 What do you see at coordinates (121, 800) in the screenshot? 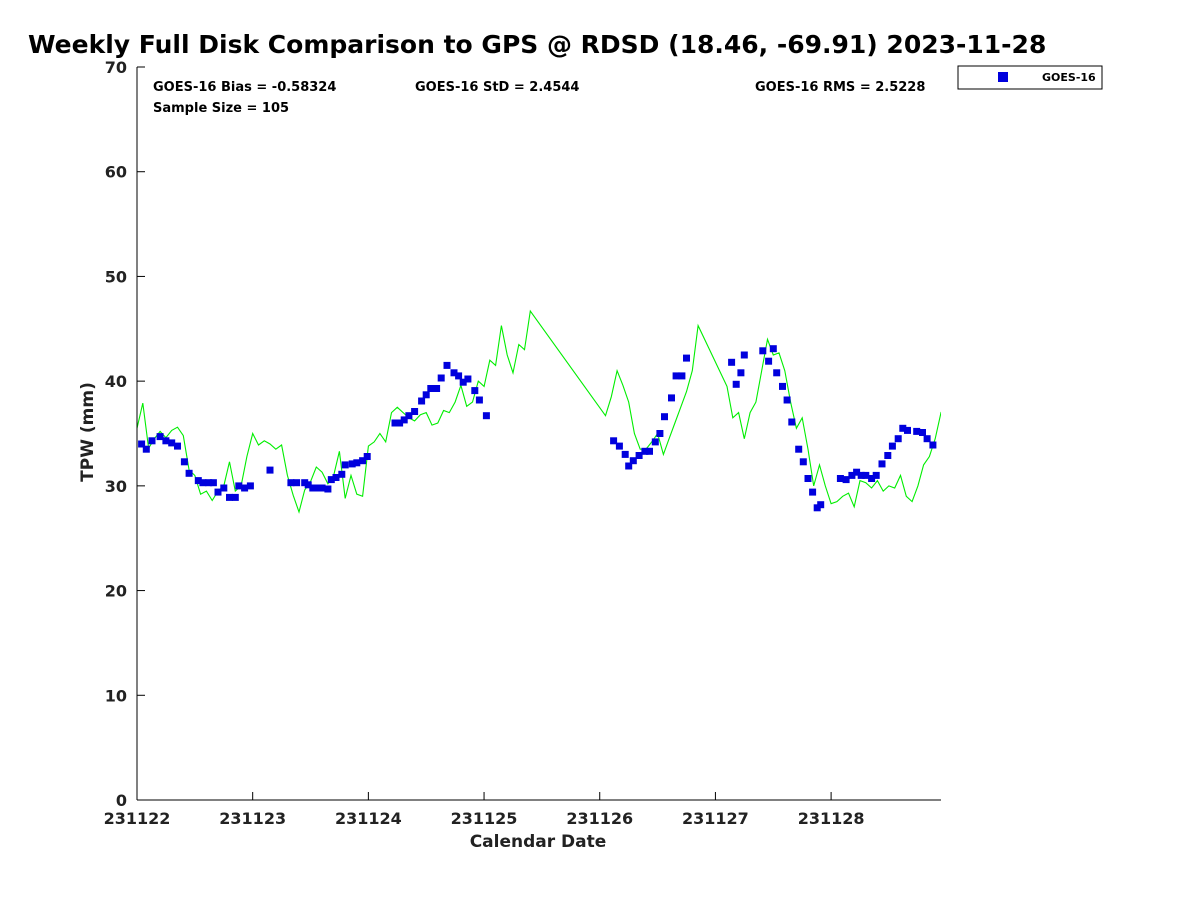
I see `y-tick-label: 0` at bounding box center [121, 800].